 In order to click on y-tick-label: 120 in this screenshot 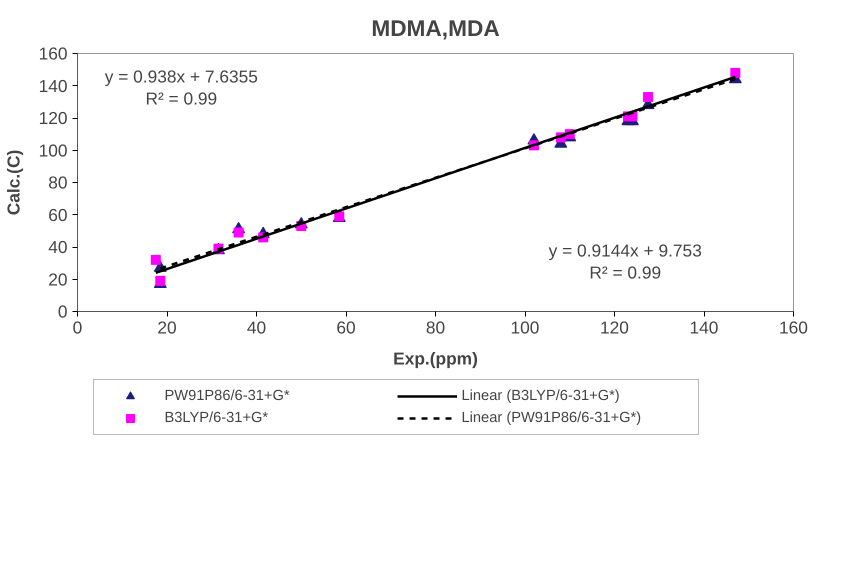, I will do `click(53, 118)`.